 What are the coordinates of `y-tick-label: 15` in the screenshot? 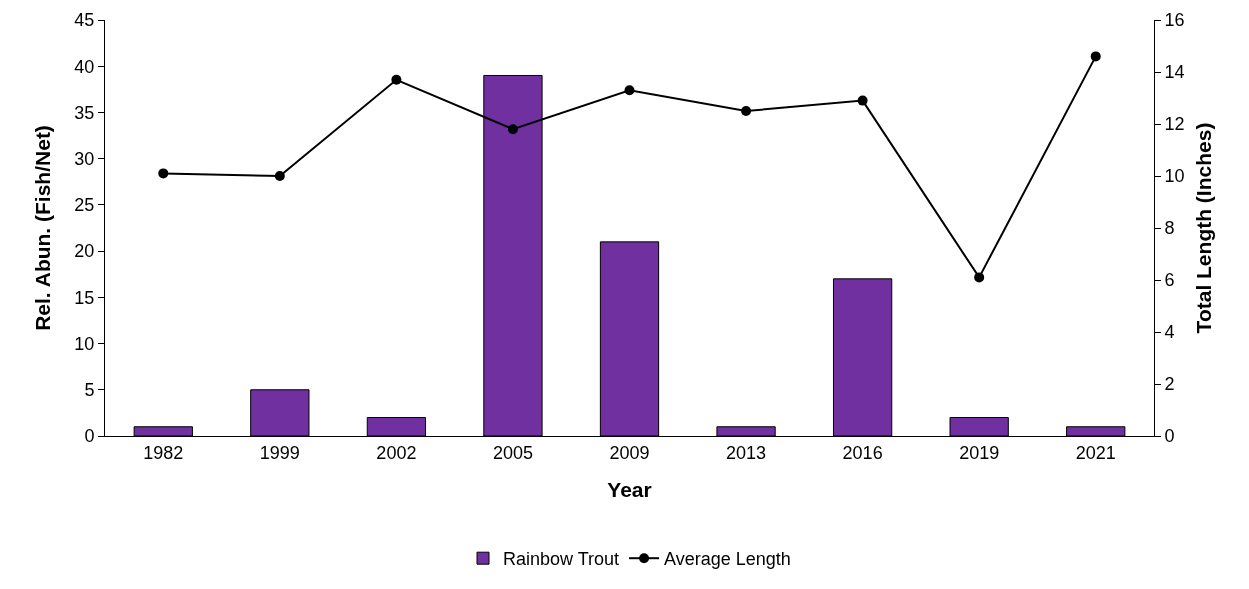 It's located at (84, 297).